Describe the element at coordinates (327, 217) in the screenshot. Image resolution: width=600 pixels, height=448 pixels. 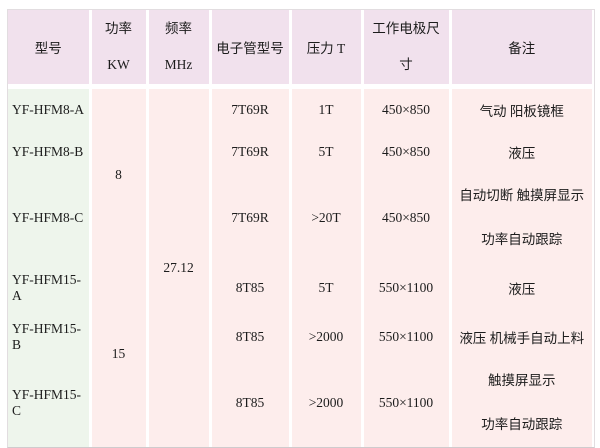
I see `cell-pressure: >20T` at that location.